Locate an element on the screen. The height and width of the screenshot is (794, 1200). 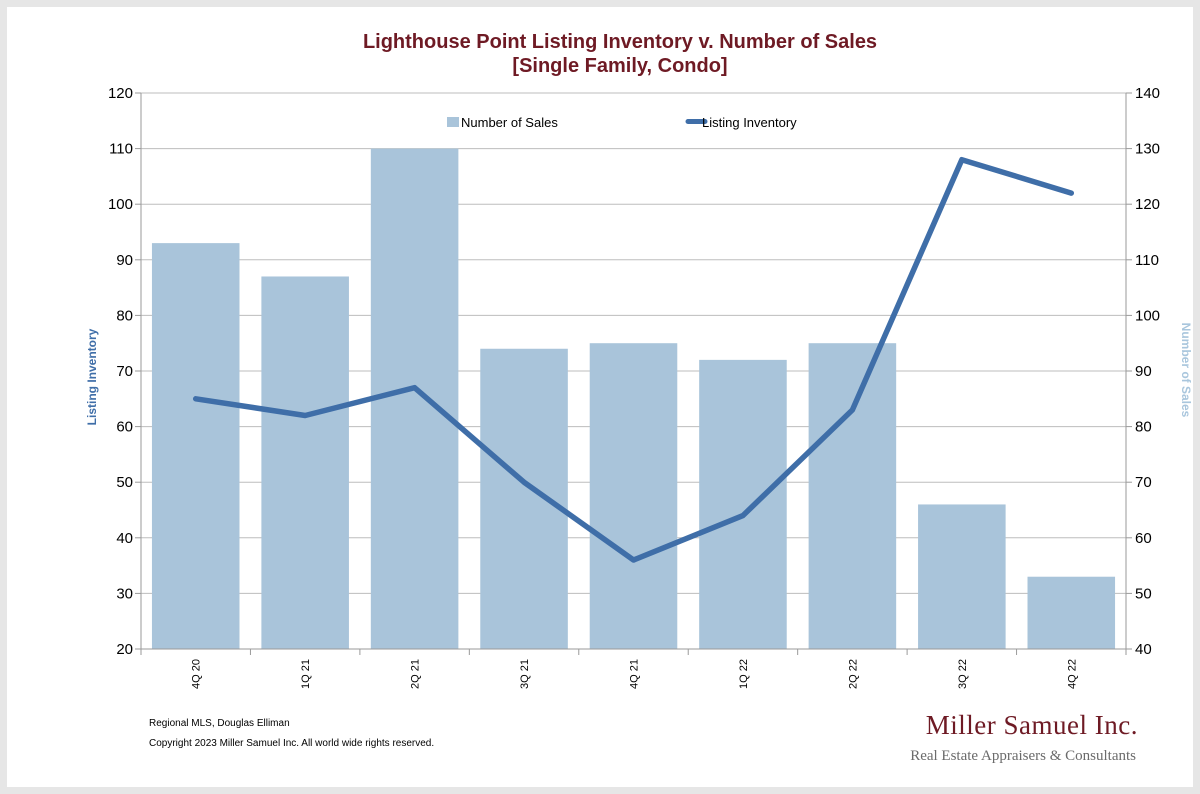
x-tick-label: 2Q 22 is located at coordinates (853, 674).